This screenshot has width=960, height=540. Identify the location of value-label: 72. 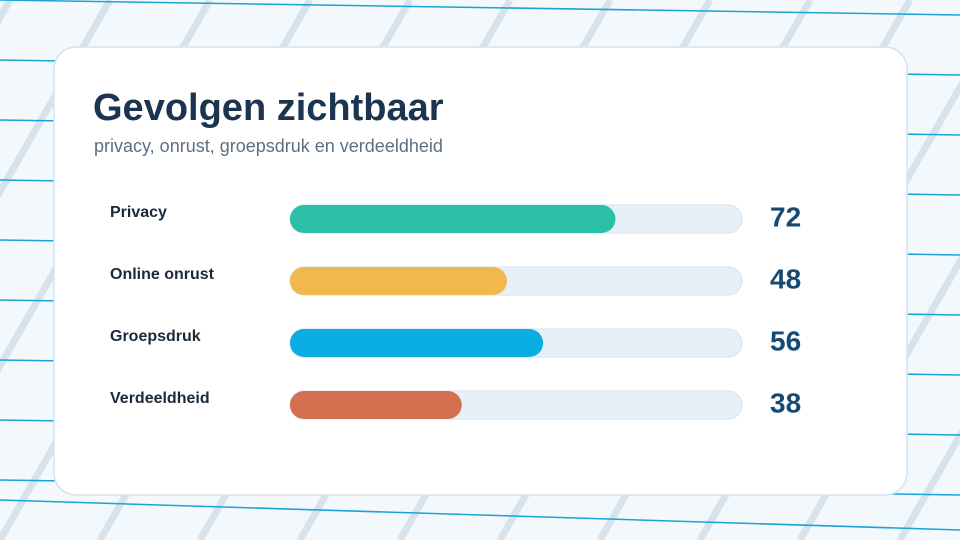
(785, 216).